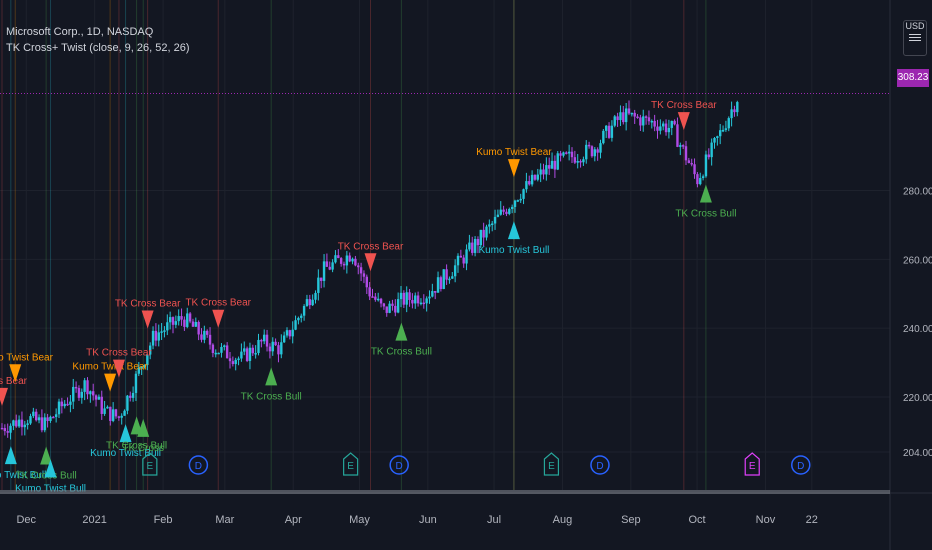 The height and width of the screenshot is (550, 932). What do you see at coordinates (917, 260) in the screenshot?
I see `price-tick-label: 260.00` at bounding box center [917, 260].